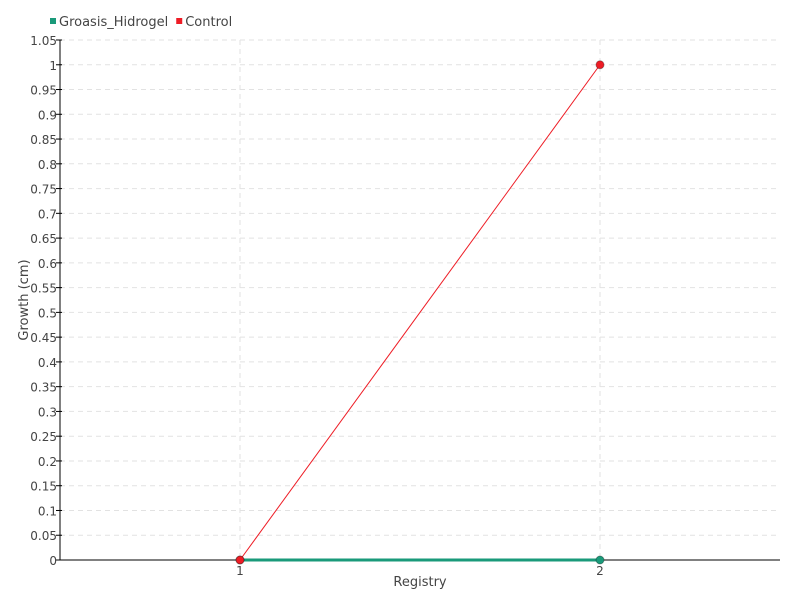  I want to click on y-tick-label: 1, so click(53, 66).